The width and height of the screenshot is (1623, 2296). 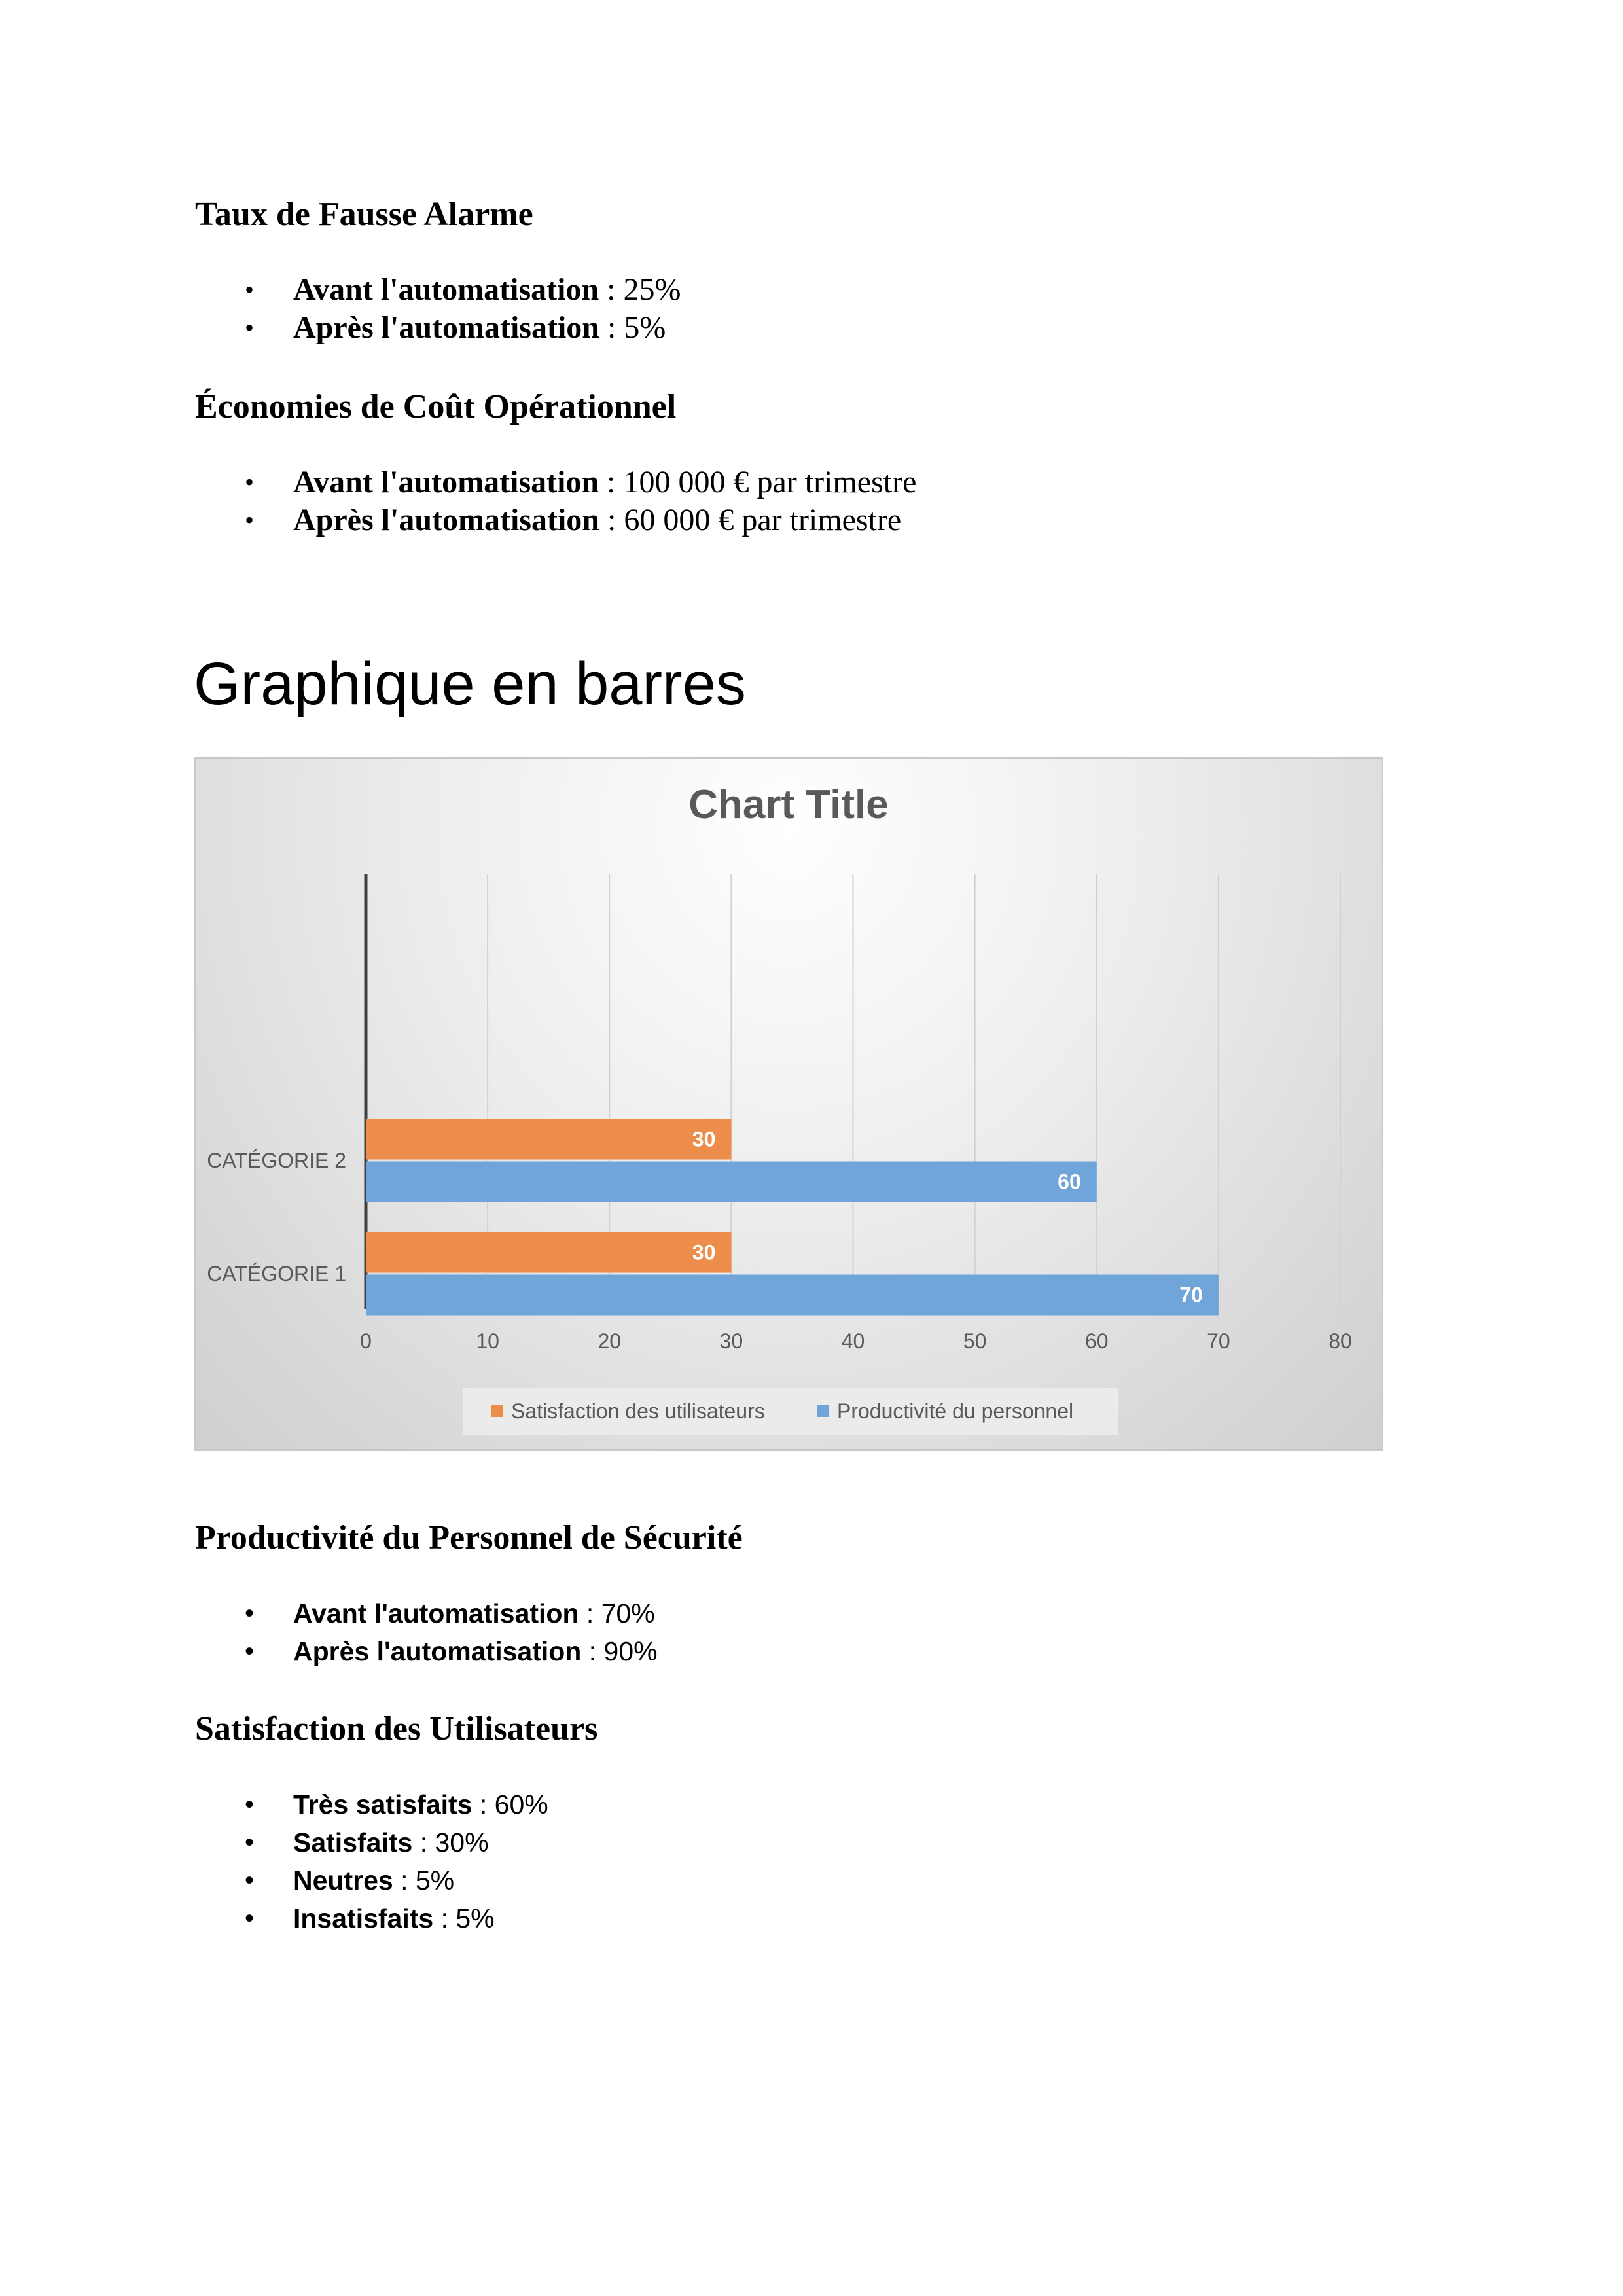 What do you see at coordinates (758, 482) in the screenshot?
I see `item-value: : 100 000 € par trimestre` at bounding box center [758, 482].